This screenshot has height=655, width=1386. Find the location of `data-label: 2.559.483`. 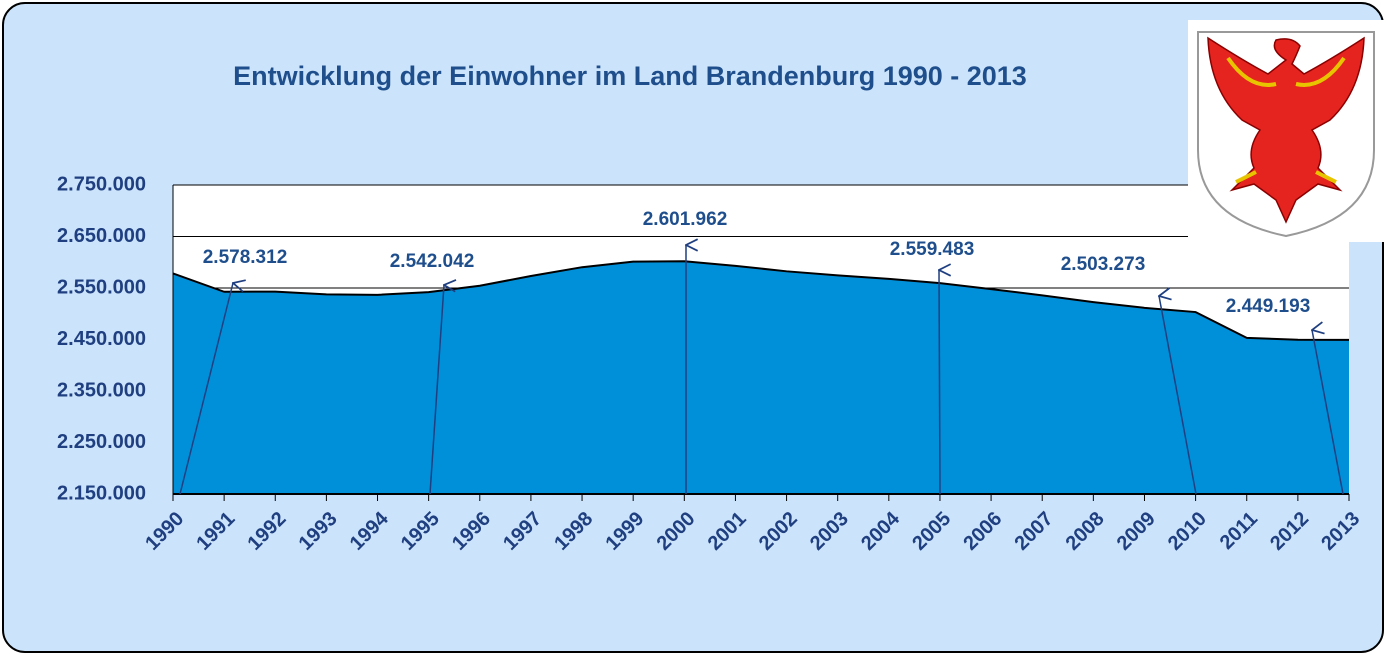

data-label: 2.559.483 is located at coordinates (932, 249).